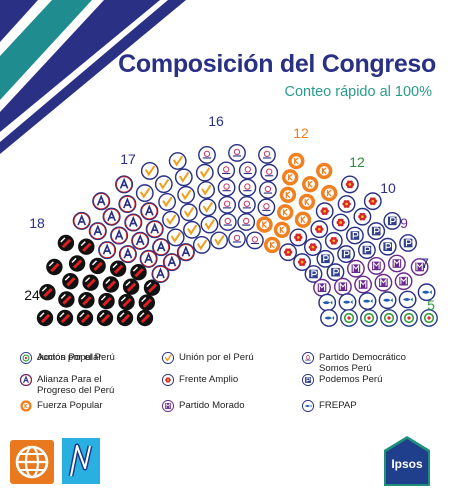  What do you see at coordinates (203, 406) in the screenshot?
I see `legend-item: Partido Morado` at bounding box center [203, 406].